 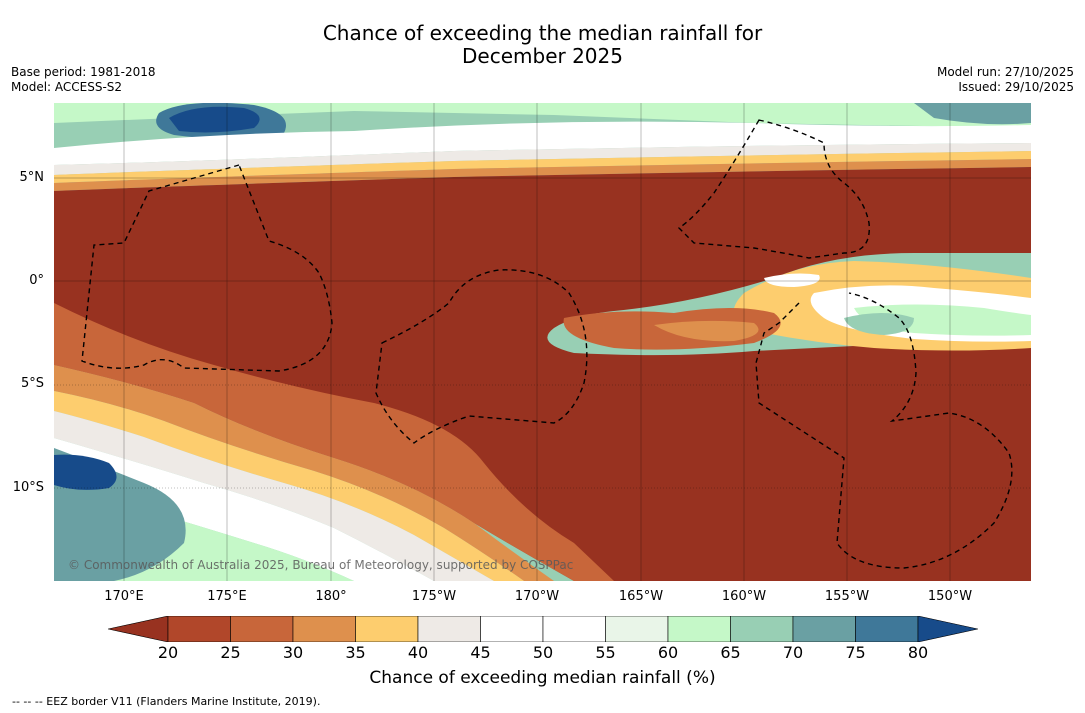 I want to click on issued-date: Issued: 29/10/2025, so click(x=1016, y=87).